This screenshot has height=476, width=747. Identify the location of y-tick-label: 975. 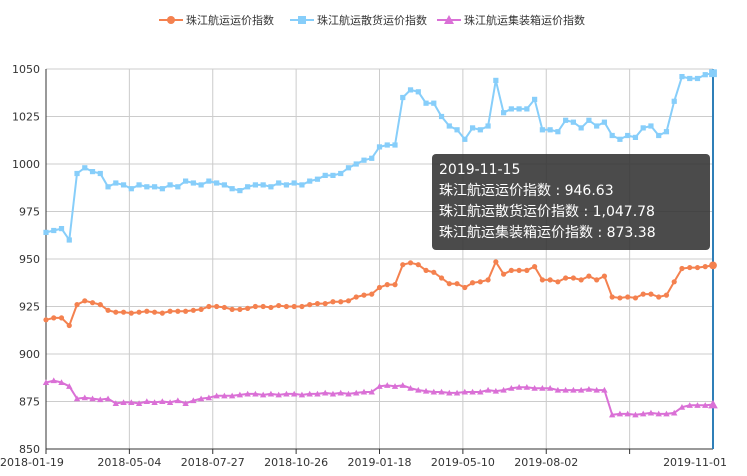
(29, 212).